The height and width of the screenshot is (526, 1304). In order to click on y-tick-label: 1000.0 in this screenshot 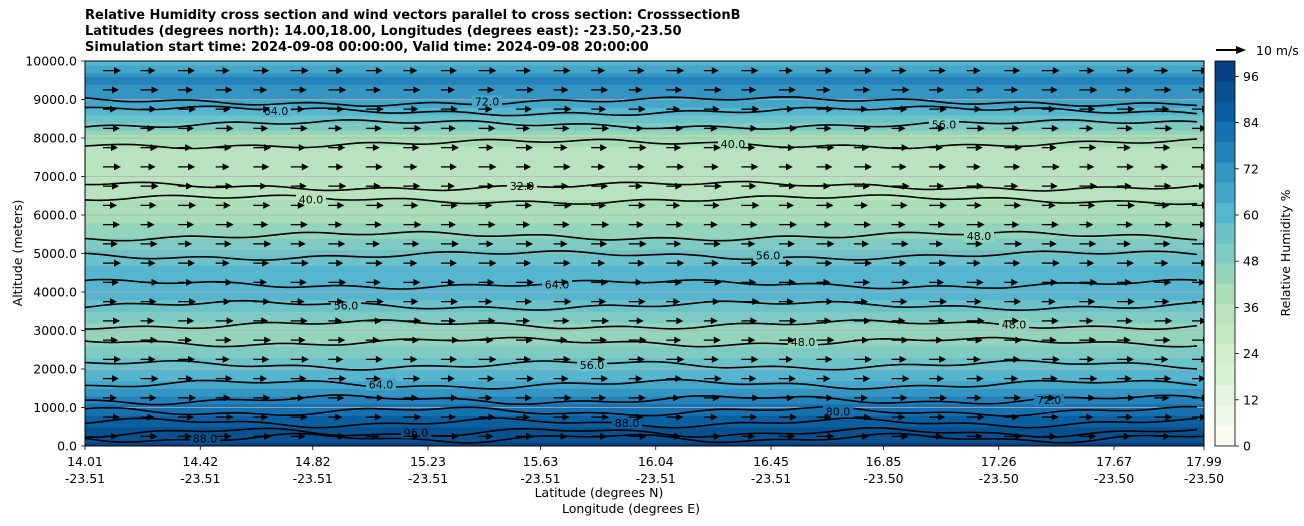, I will do `click(55, 407)`.